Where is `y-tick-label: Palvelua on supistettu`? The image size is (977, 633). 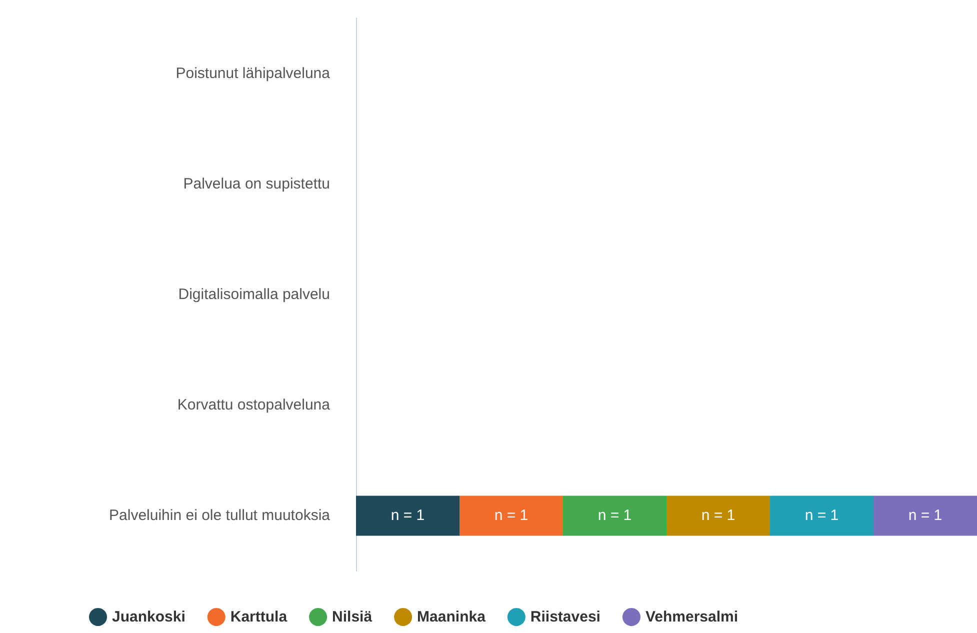 y-tick-label: Palvelua on supistettu is located at coordinates (256, 183).